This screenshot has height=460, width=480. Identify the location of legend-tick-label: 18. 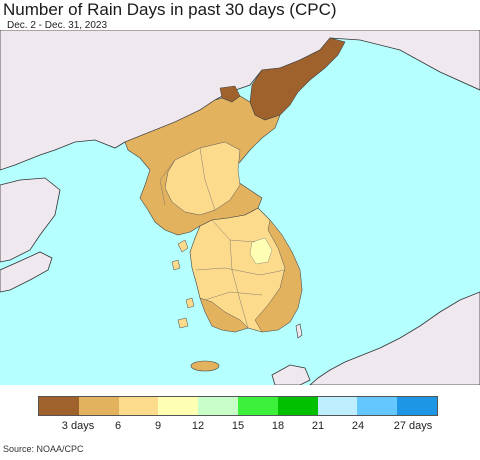
(278, 426).